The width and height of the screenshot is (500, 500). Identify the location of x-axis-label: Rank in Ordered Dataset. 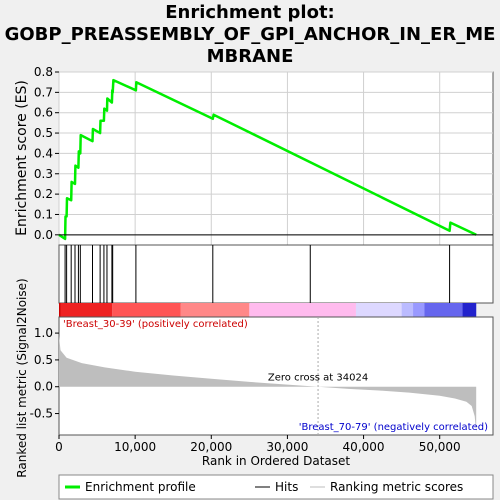
(276, 461).